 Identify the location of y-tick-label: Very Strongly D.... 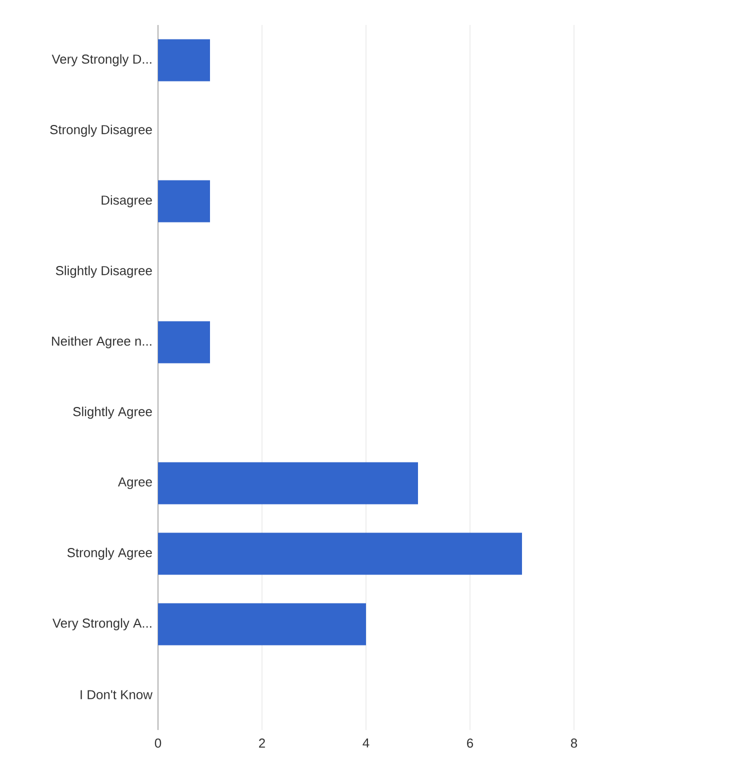
(102, 60).